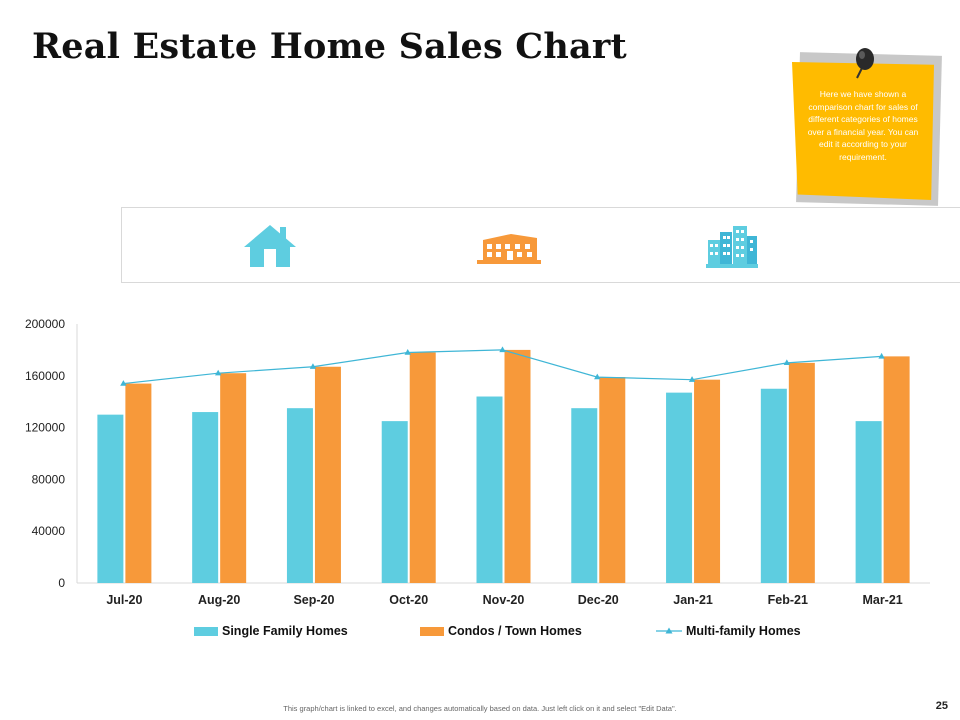 This screenshot has width=960, height=720. I want to click on page-number: 25, so click(941, 706).